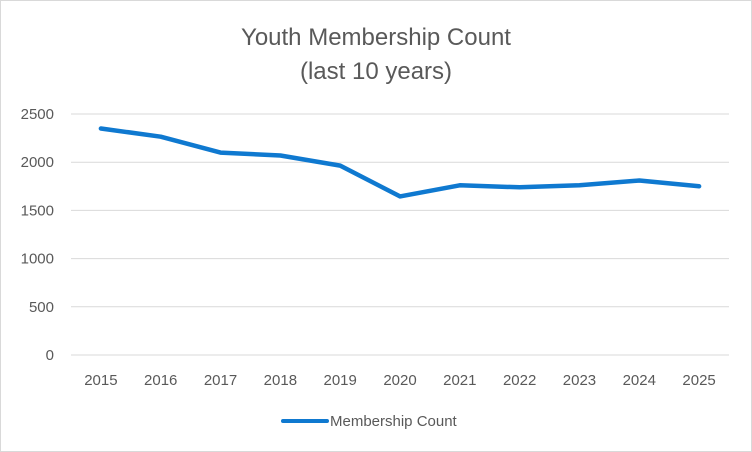 Image resolution: width=752 pixels, height=452 pixels. What do you see at coordinates (579, 380) in the screenshot?
I see `x-tick-label: 2023` at bounding box center [579, 380].